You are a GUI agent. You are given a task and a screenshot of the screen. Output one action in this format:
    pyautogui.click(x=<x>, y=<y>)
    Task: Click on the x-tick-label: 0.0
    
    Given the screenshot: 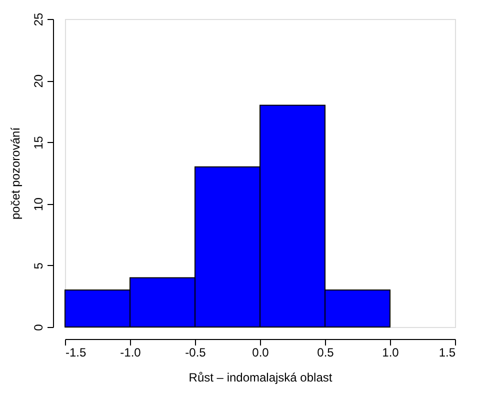 What is the action you would take?
    pyautogui.click(x=261, y=353)
    